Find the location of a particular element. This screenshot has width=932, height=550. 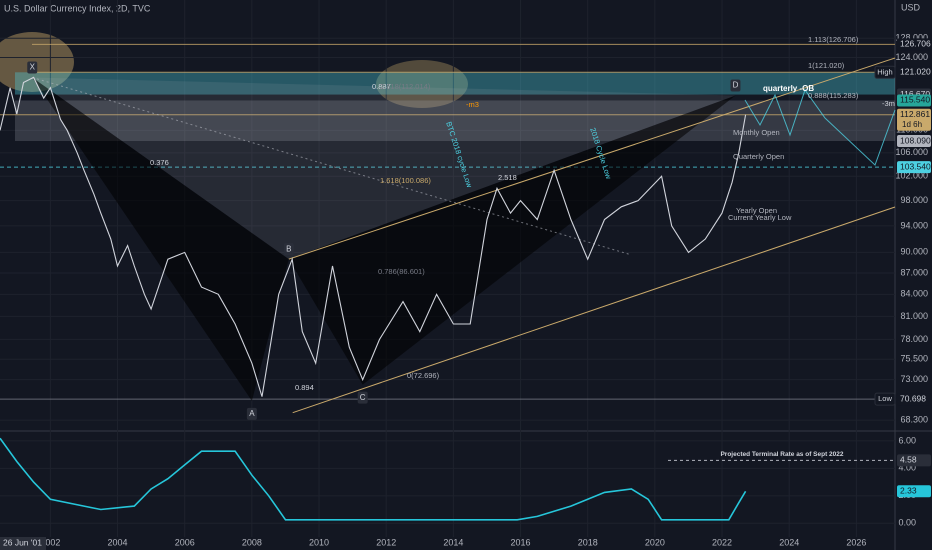

y-tick-label: 78.000 is located at coordinates (914, 339).